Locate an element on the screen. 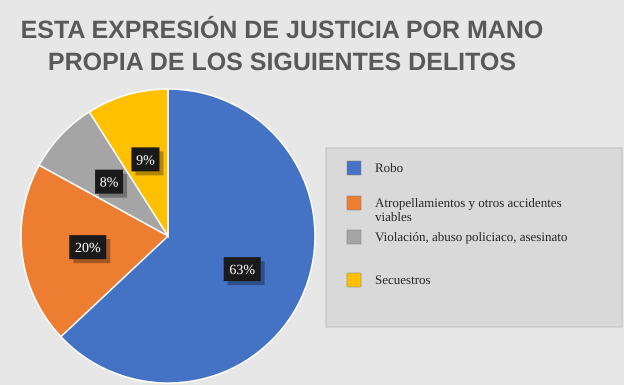  data-label: 63% is located at coordinates (242, 270).